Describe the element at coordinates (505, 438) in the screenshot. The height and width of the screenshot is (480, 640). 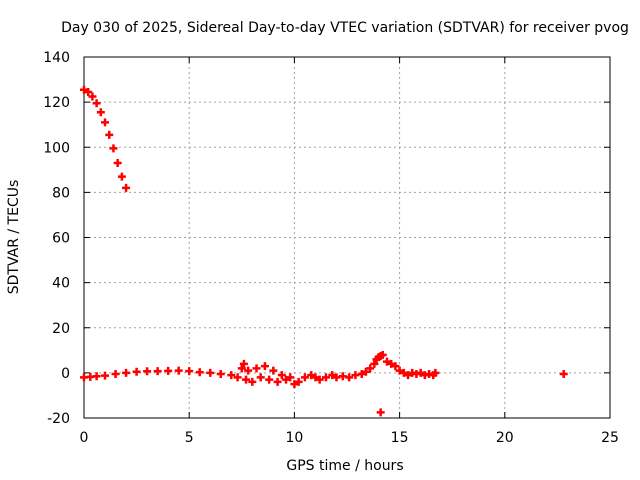
I see `x-tick-label: 20` at that location.